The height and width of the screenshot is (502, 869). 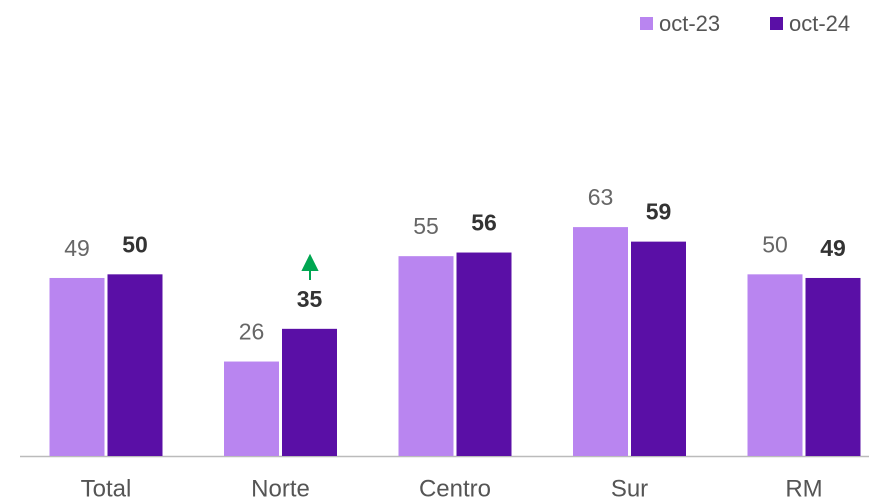 I want to click on x-tick-label: Sur, so click(x=629, y=488).